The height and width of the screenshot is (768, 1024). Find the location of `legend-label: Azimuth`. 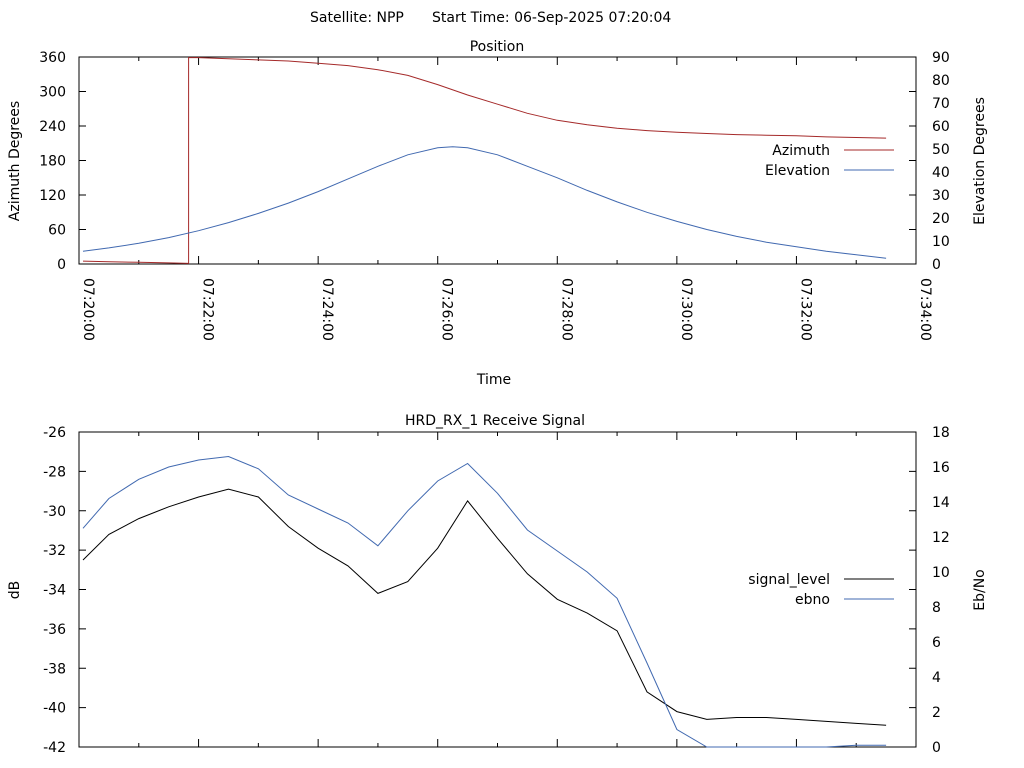

legend-label: Azimuth is located at coordinates (801, 151).